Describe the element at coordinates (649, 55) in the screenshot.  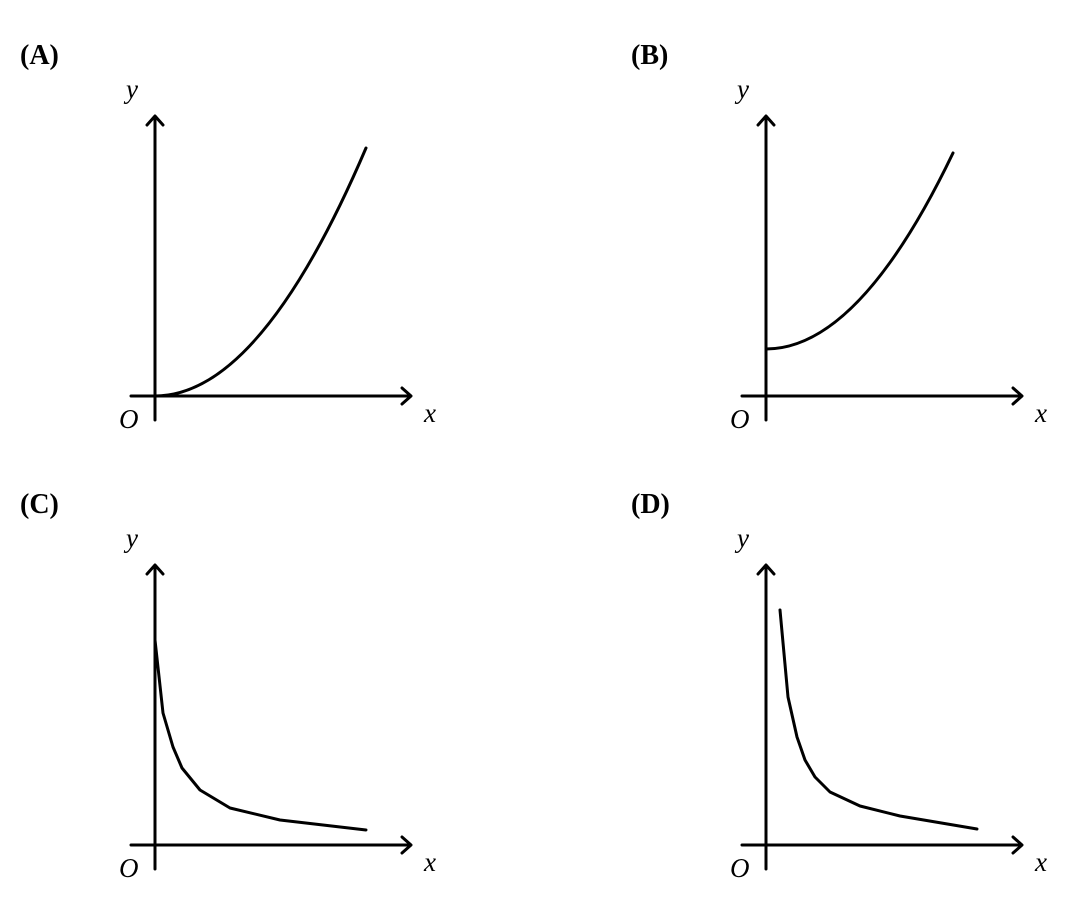
I see `panel-label: (B)` at that location.